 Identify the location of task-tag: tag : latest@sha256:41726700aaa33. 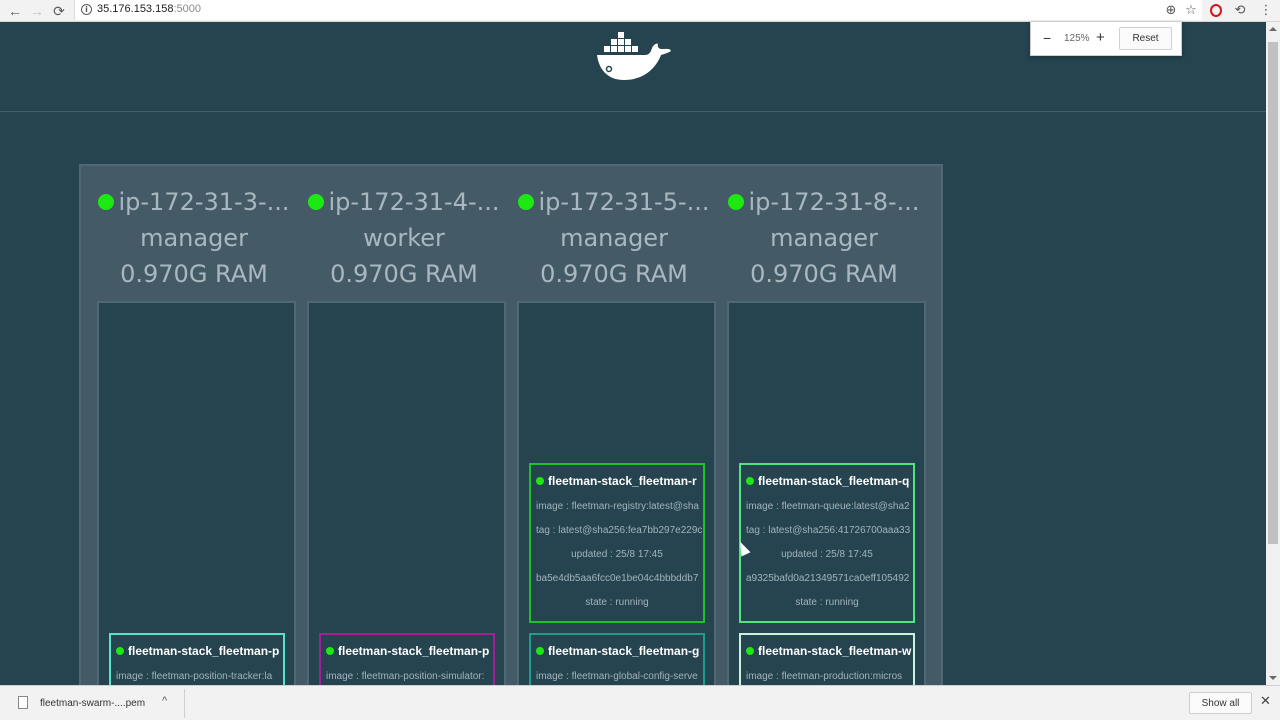
(828, 530).